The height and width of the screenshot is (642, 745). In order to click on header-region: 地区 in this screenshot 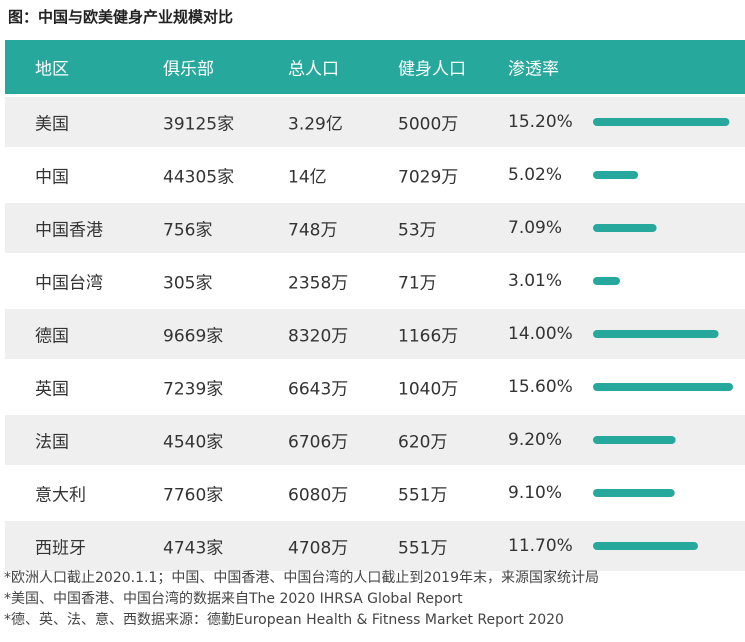, I will do `click(52, 69)`.